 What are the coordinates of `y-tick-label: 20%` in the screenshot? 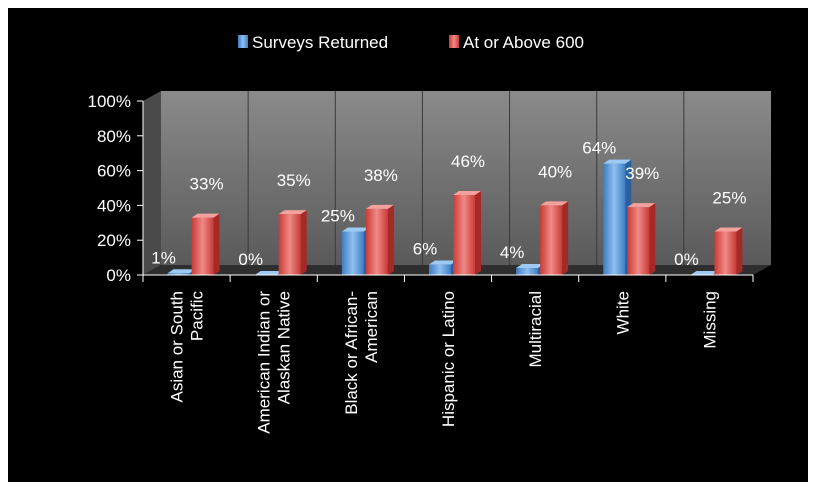 It's located at (114, 240).